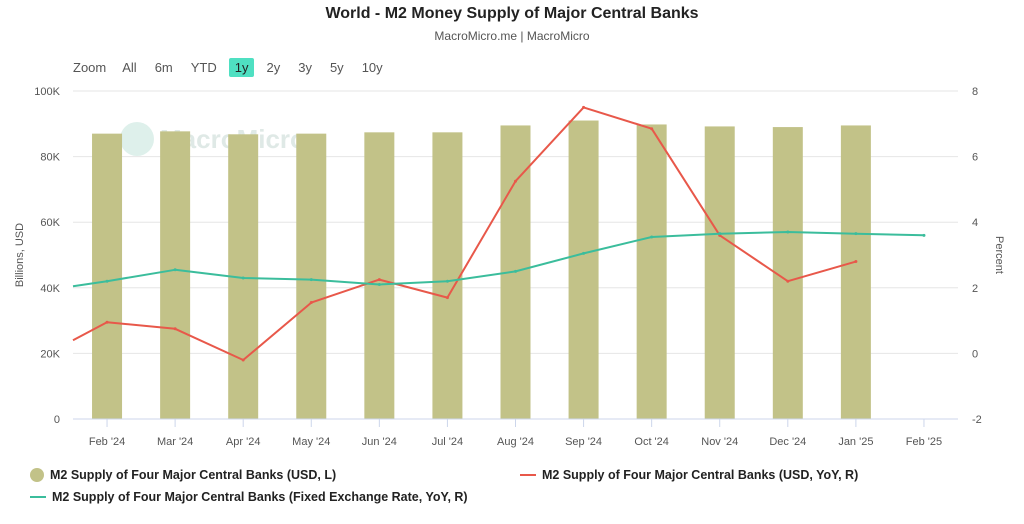  Describe the element at coordinates (512, 36) in the screenshot. I see `chart-subtitle: MacroMicro.me | MacroMicro` at that location.